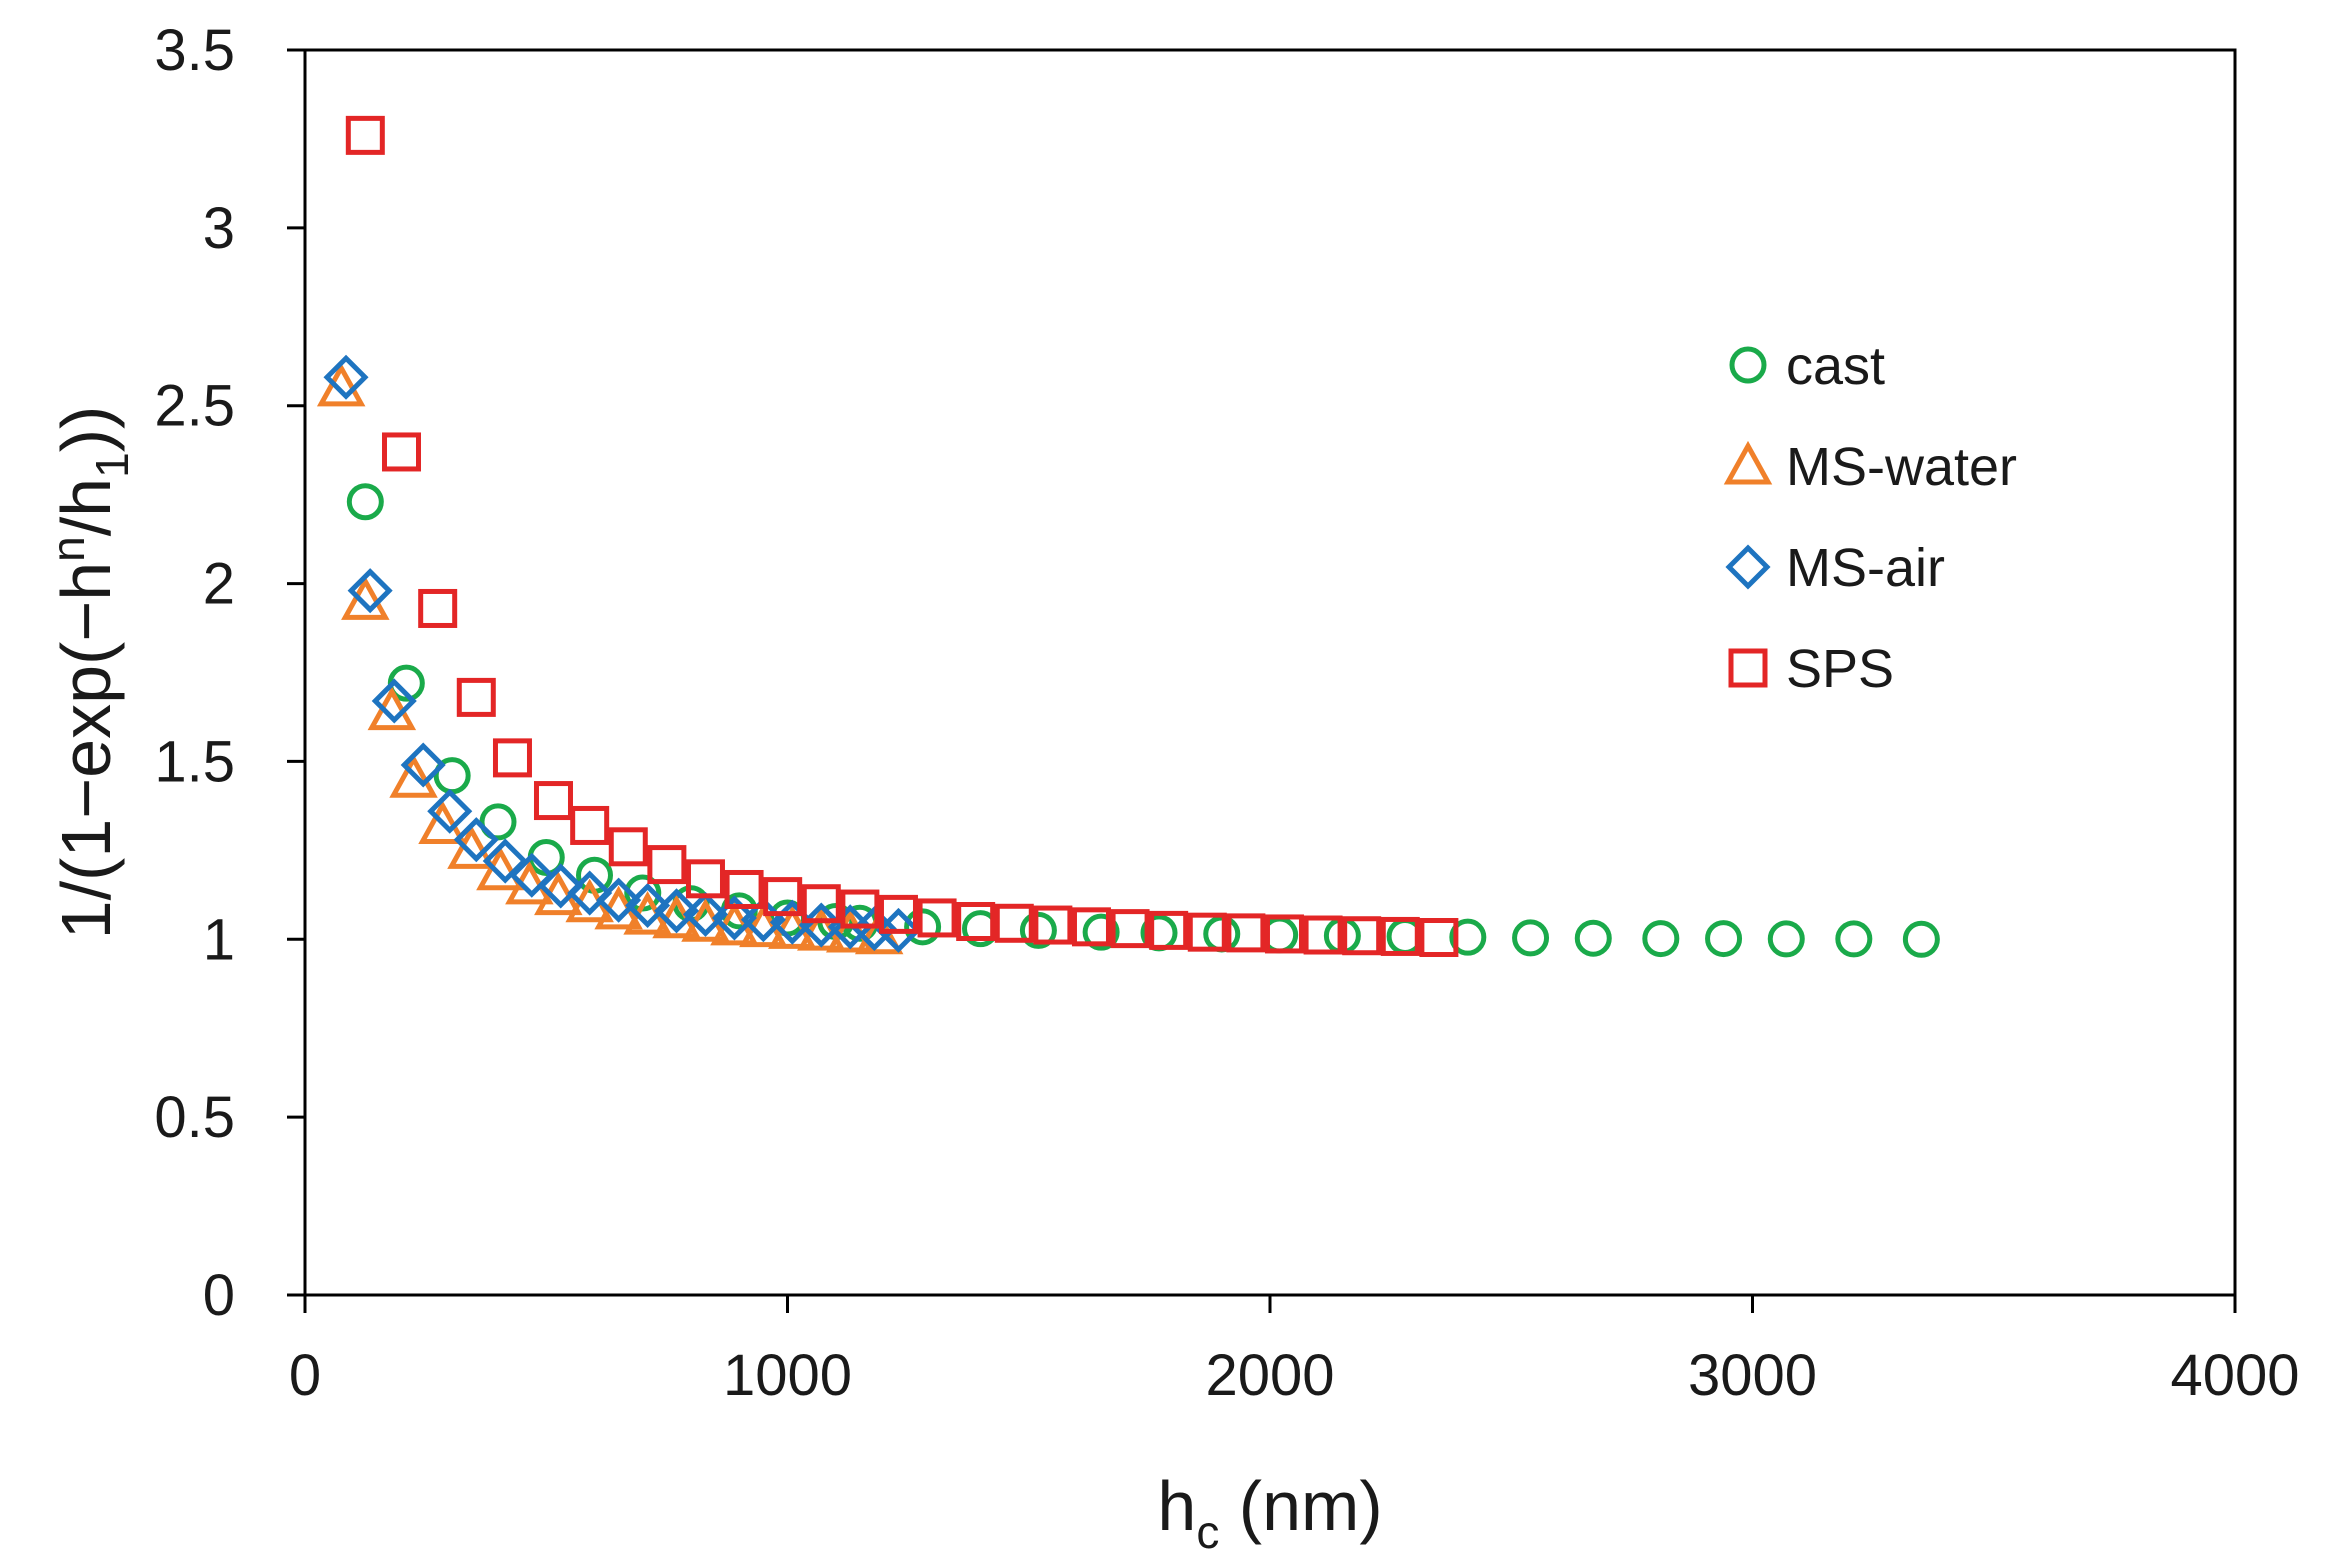 Image resolution: width=2330 pixels, height=1560 pixels. Describe the element at coordinates (219, 228) in the screenshot. I see `y-tick-label: 3` at that location.